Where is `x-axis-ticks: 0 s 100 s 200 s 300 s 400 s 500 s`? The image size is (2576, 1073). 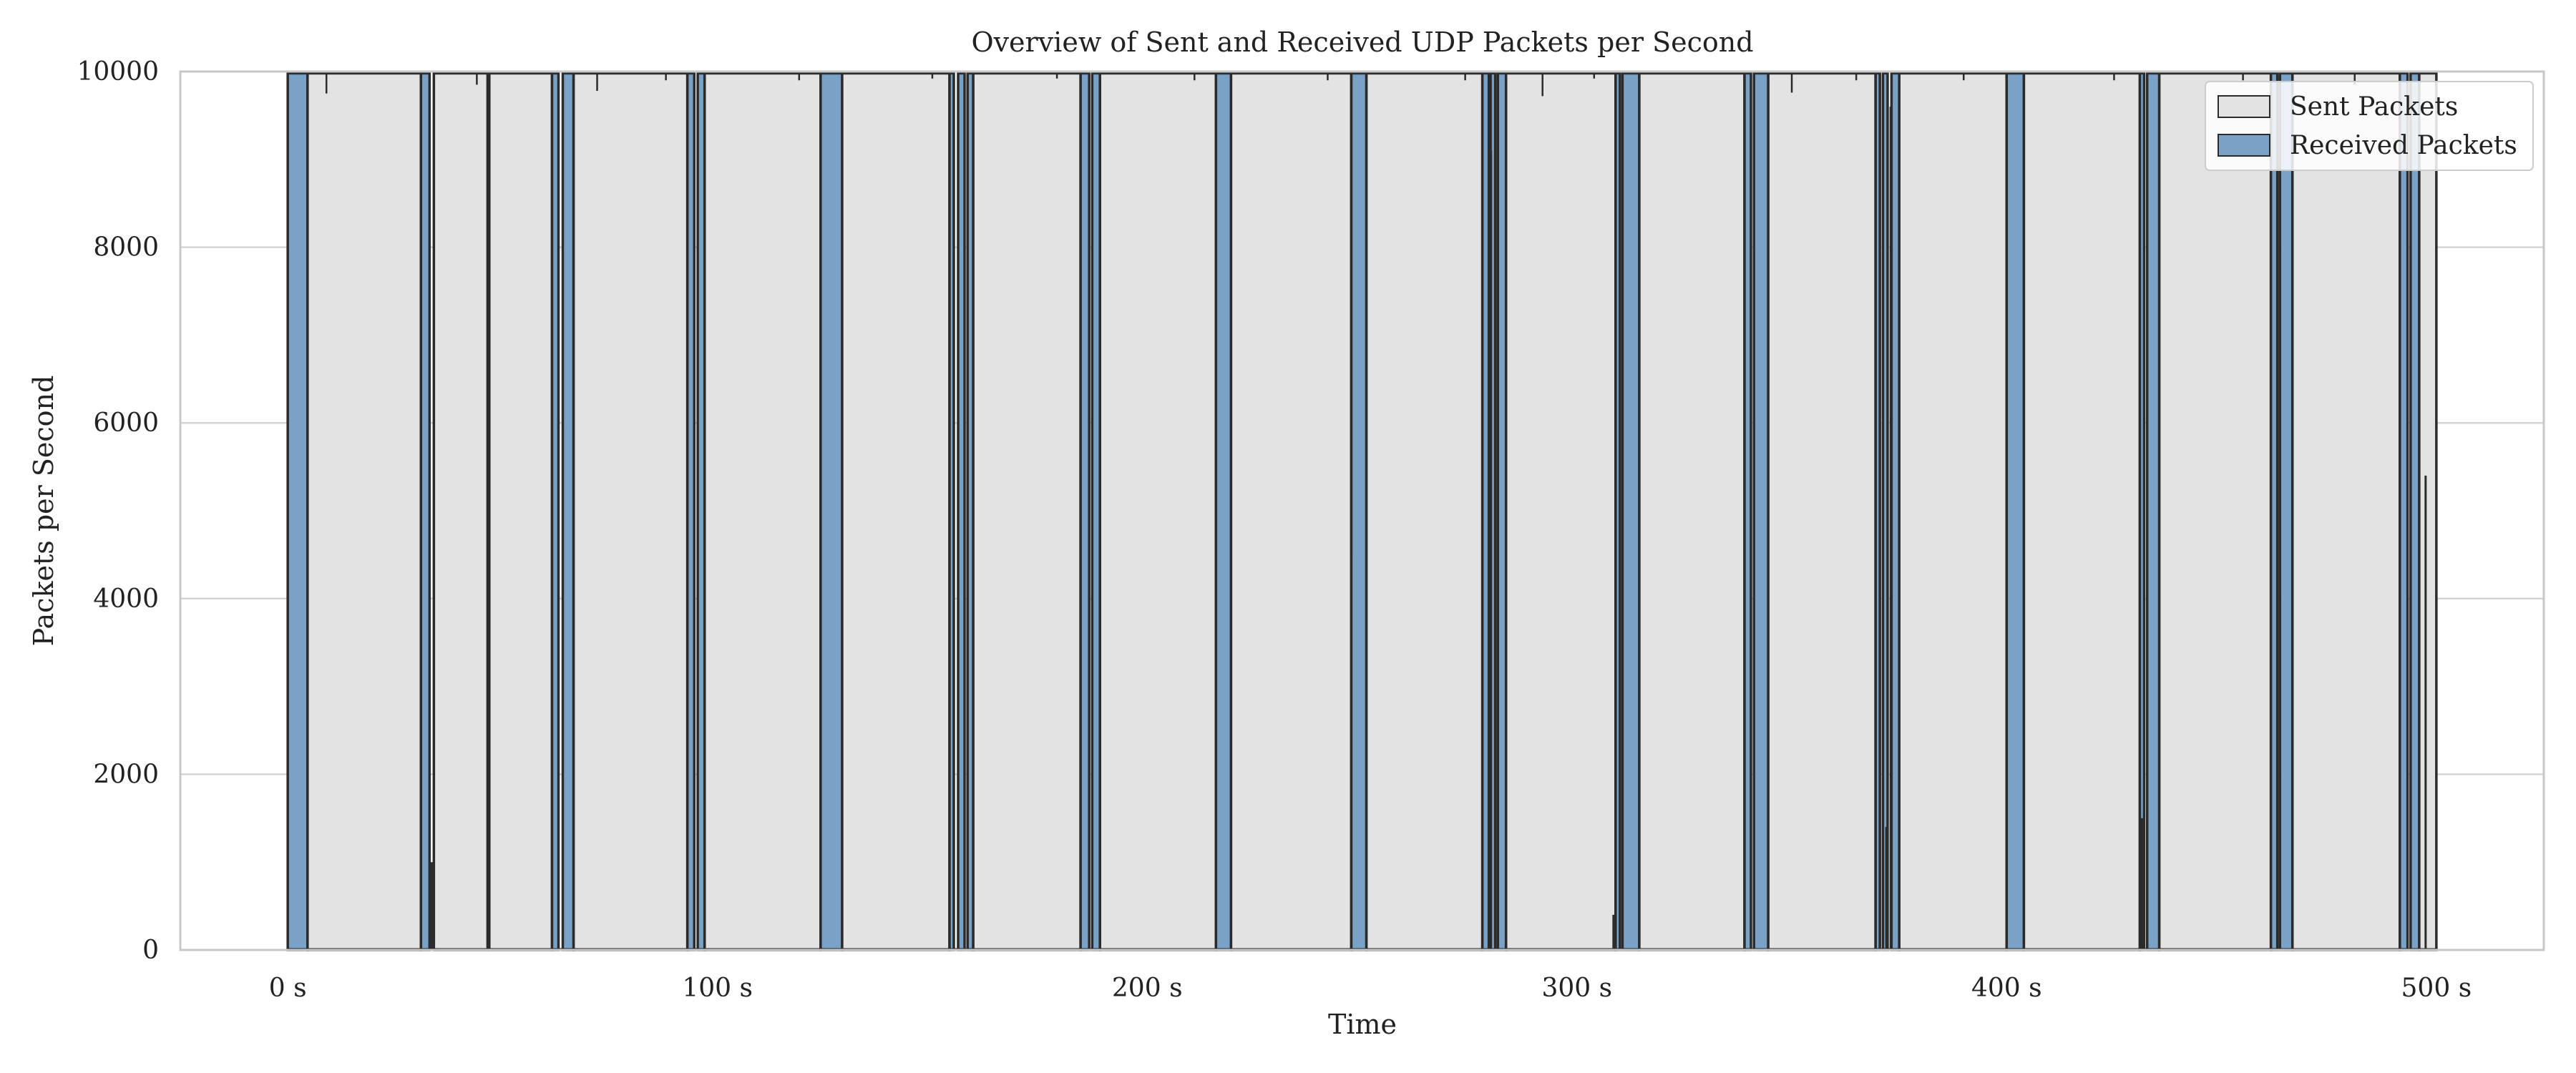
x-axis-ticks: 0 s 100 s 200 s 300 s 400 s 500 s is located at coordinates (1370, 989).